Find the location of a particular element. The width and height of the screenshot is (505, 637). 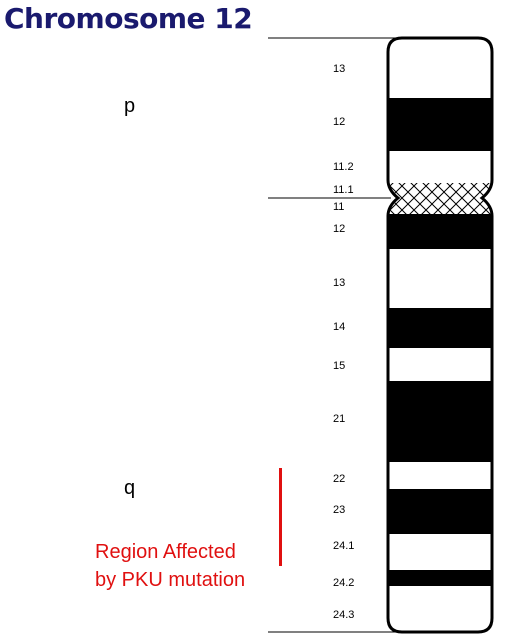

pku-annotation-line-1: Region Affected is located at coordinates (165, 552).